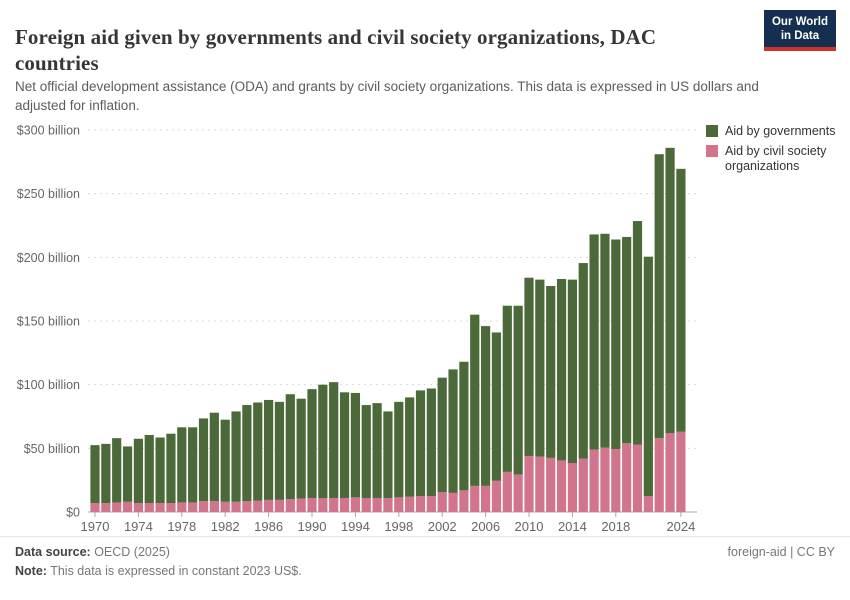 The width and height of the screenshot is (850, 600). Describe the element at coordinates (777, 131) in the screenshot. I see `legend-item-governments: Aid by governments` at that location.